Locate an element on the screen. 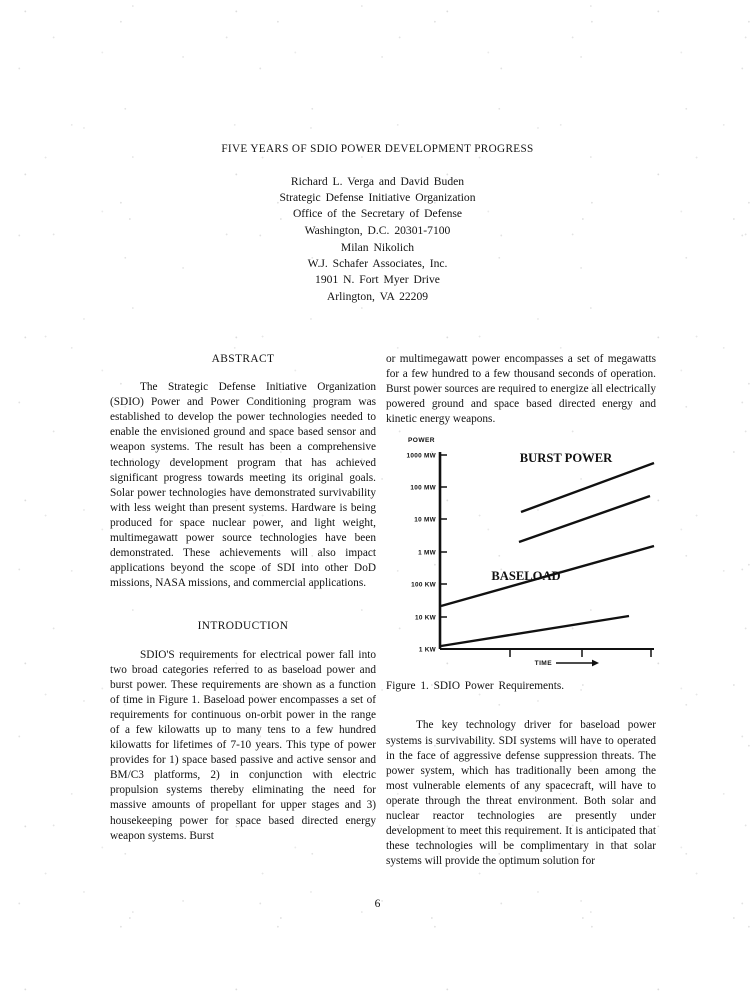 The image size is (755, 1000). ytick-label-4: 100 KW is located at coordinates (424, 585).